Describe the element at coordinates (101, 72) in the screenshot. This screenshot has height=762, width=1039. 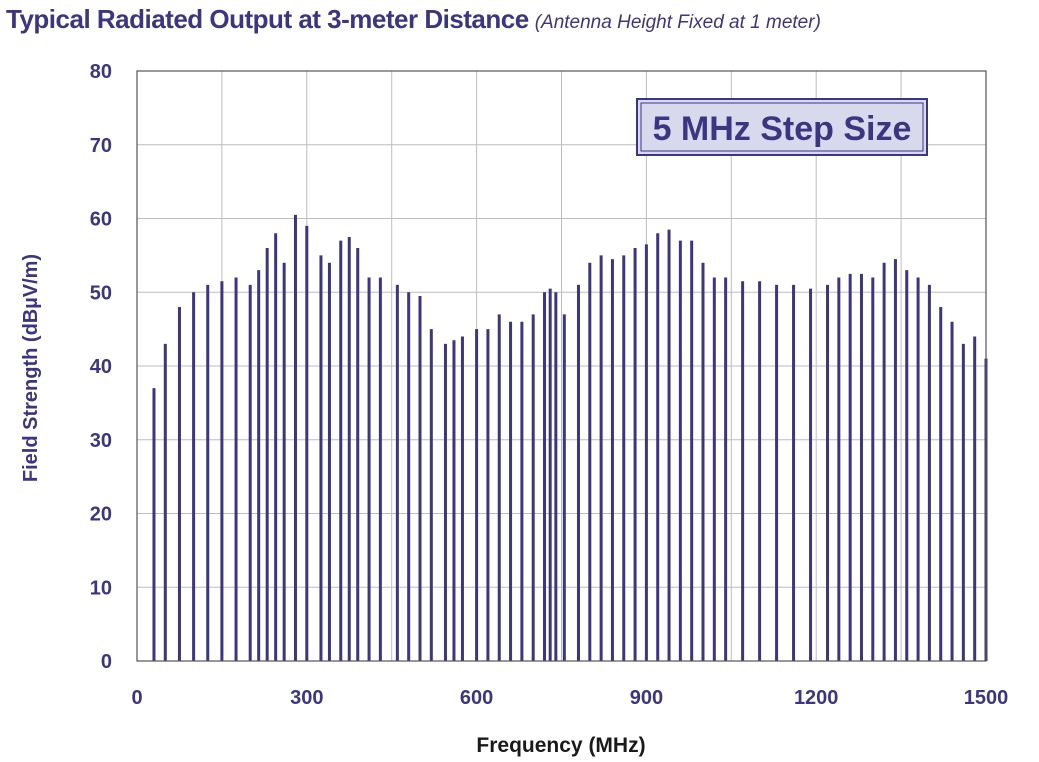
I see `y-tick-label: 80` at that location.